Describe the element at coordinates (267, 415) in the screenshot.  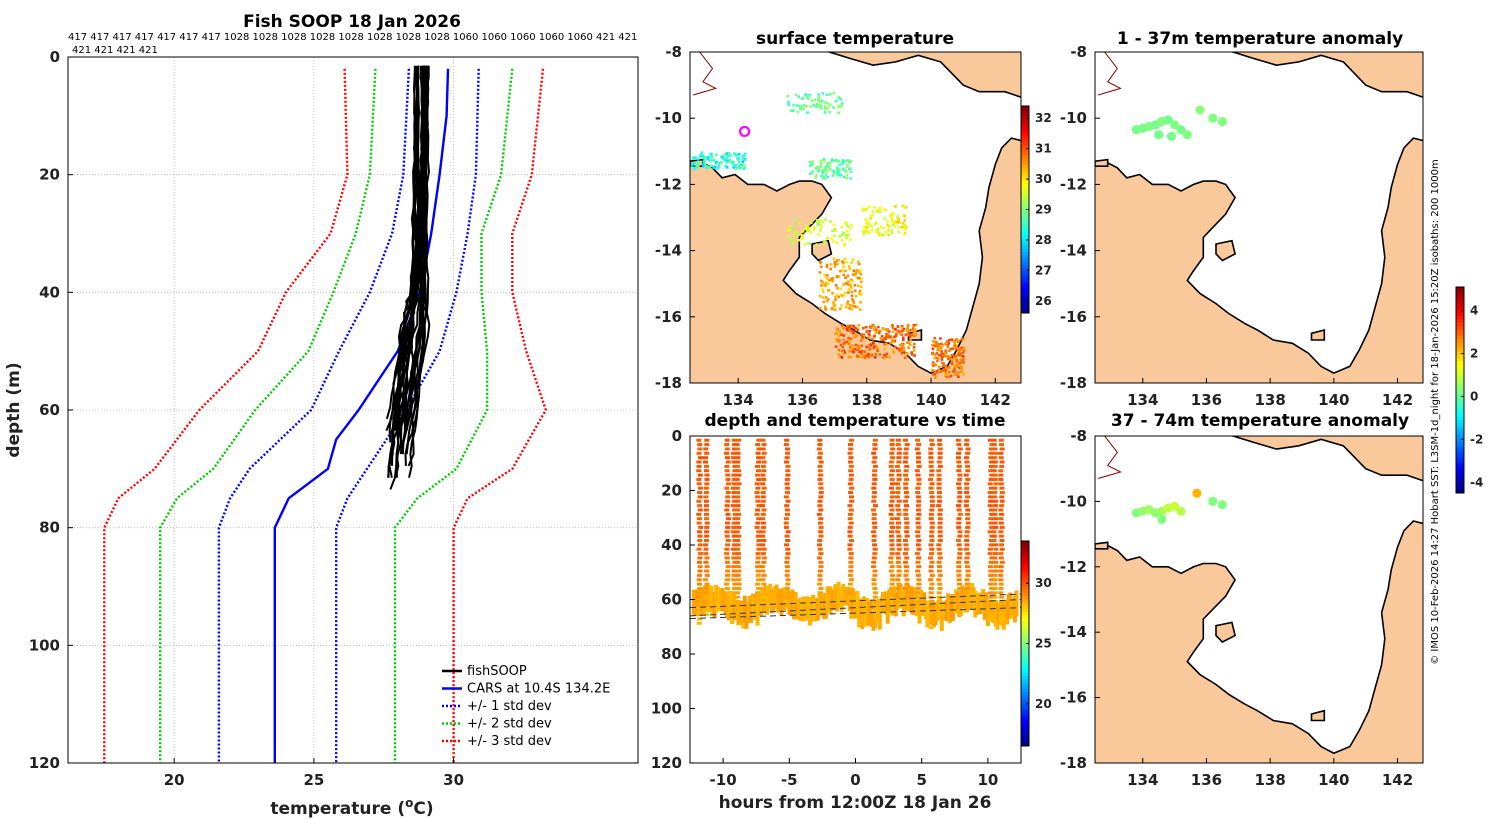
I see `profile-series--2-std-dev-low-` at that location.